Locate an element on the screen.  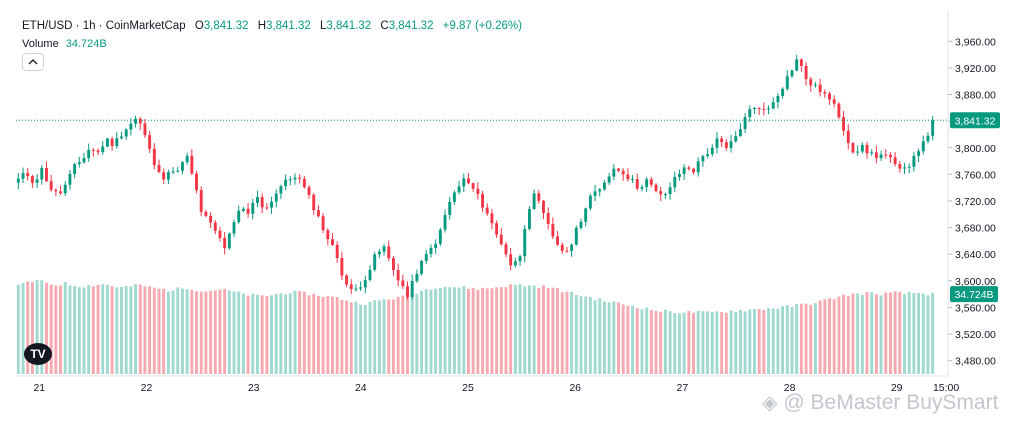
symbol-title: ETH/USD · 1h · CoinMarketCap is located at coordinates (104, 26).